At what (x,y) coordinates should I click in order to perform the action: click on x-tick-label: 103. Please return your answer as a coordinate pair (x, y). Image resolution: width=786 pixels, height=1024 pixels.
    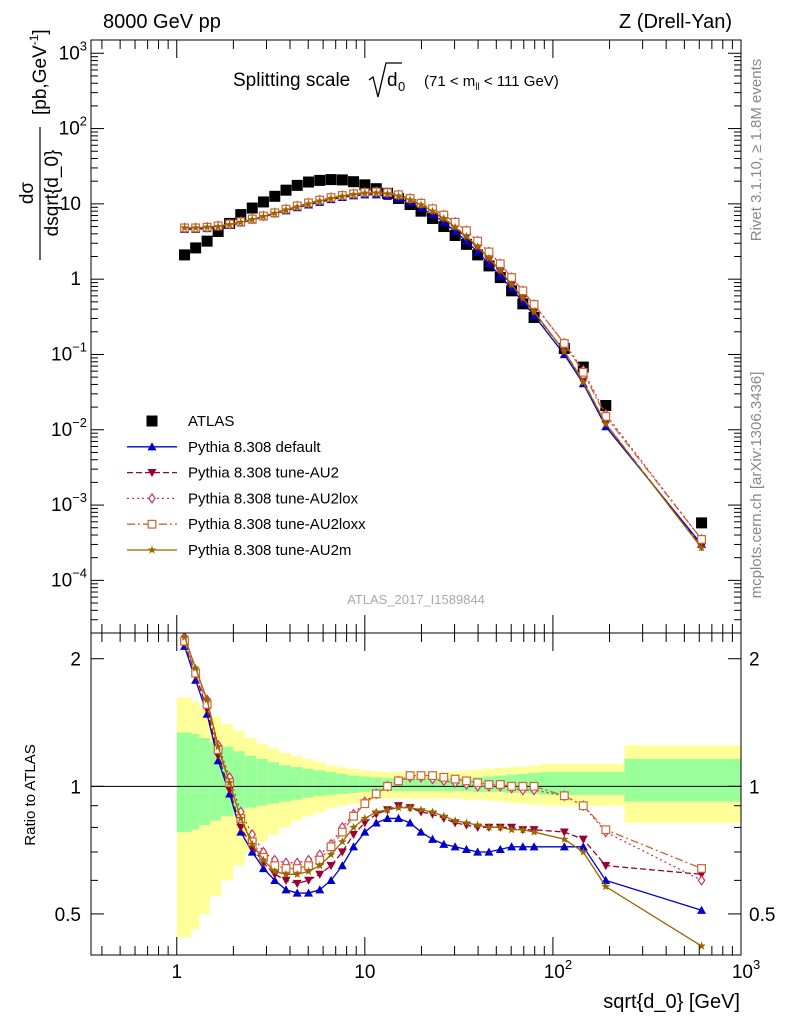
    Looking at the image, I should click on (746, 970).